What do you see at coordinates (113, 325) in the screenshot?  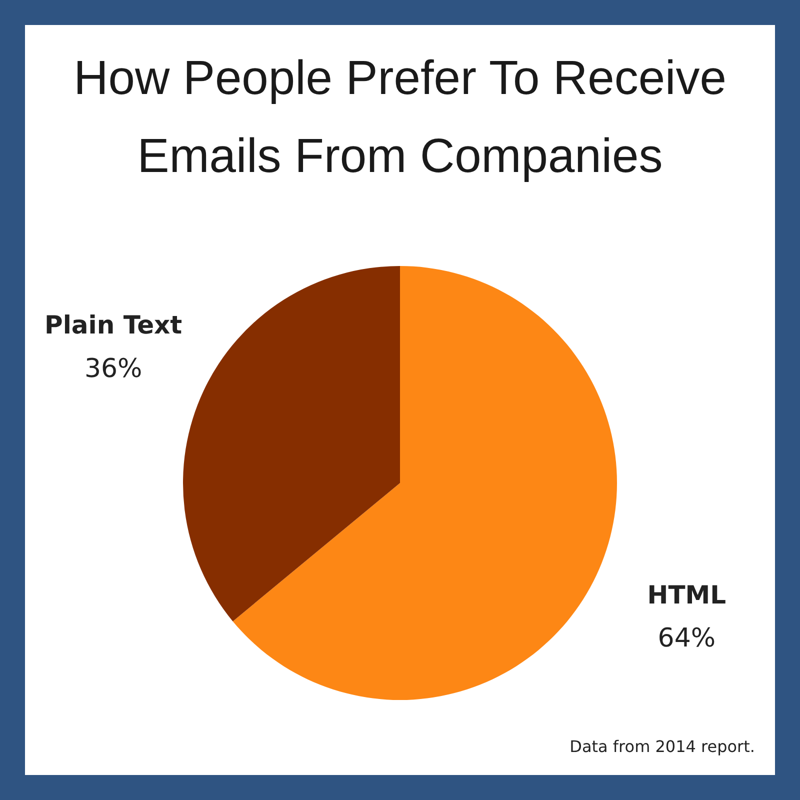 I see `slice-label: Plain Text` at bounding box center [113, 325].